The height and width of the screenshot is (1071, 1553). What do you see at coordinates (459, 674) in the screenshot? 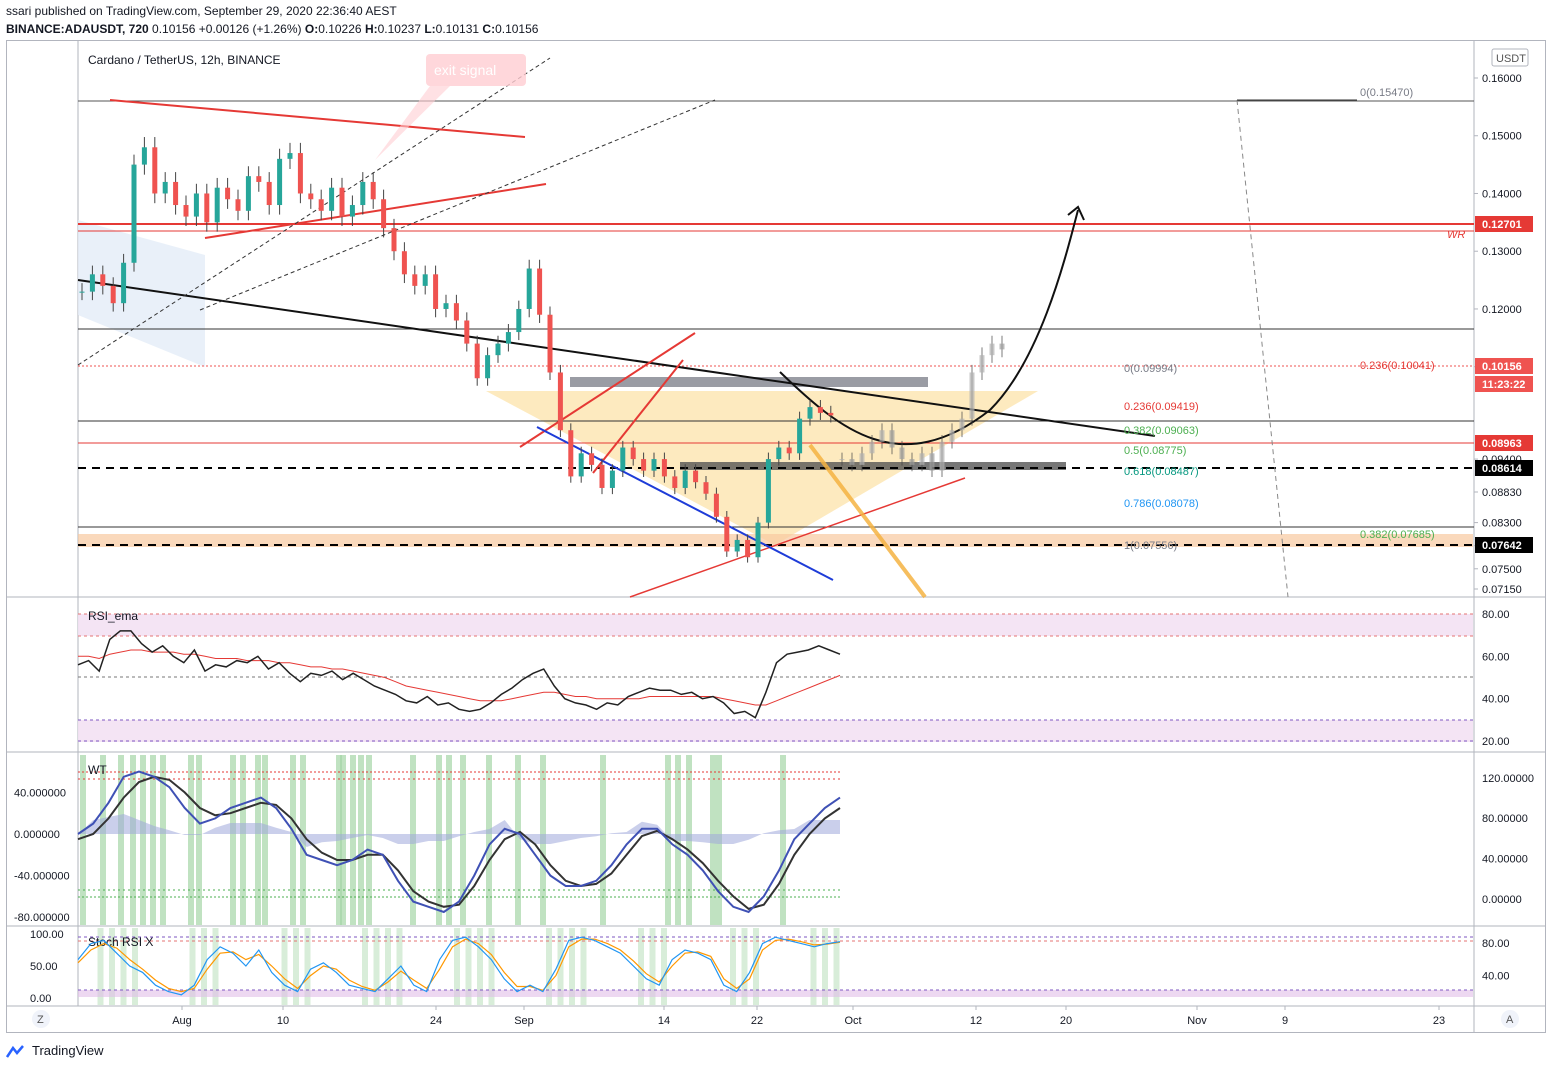
I see `rsi-series` at bounding box center [459, 674].